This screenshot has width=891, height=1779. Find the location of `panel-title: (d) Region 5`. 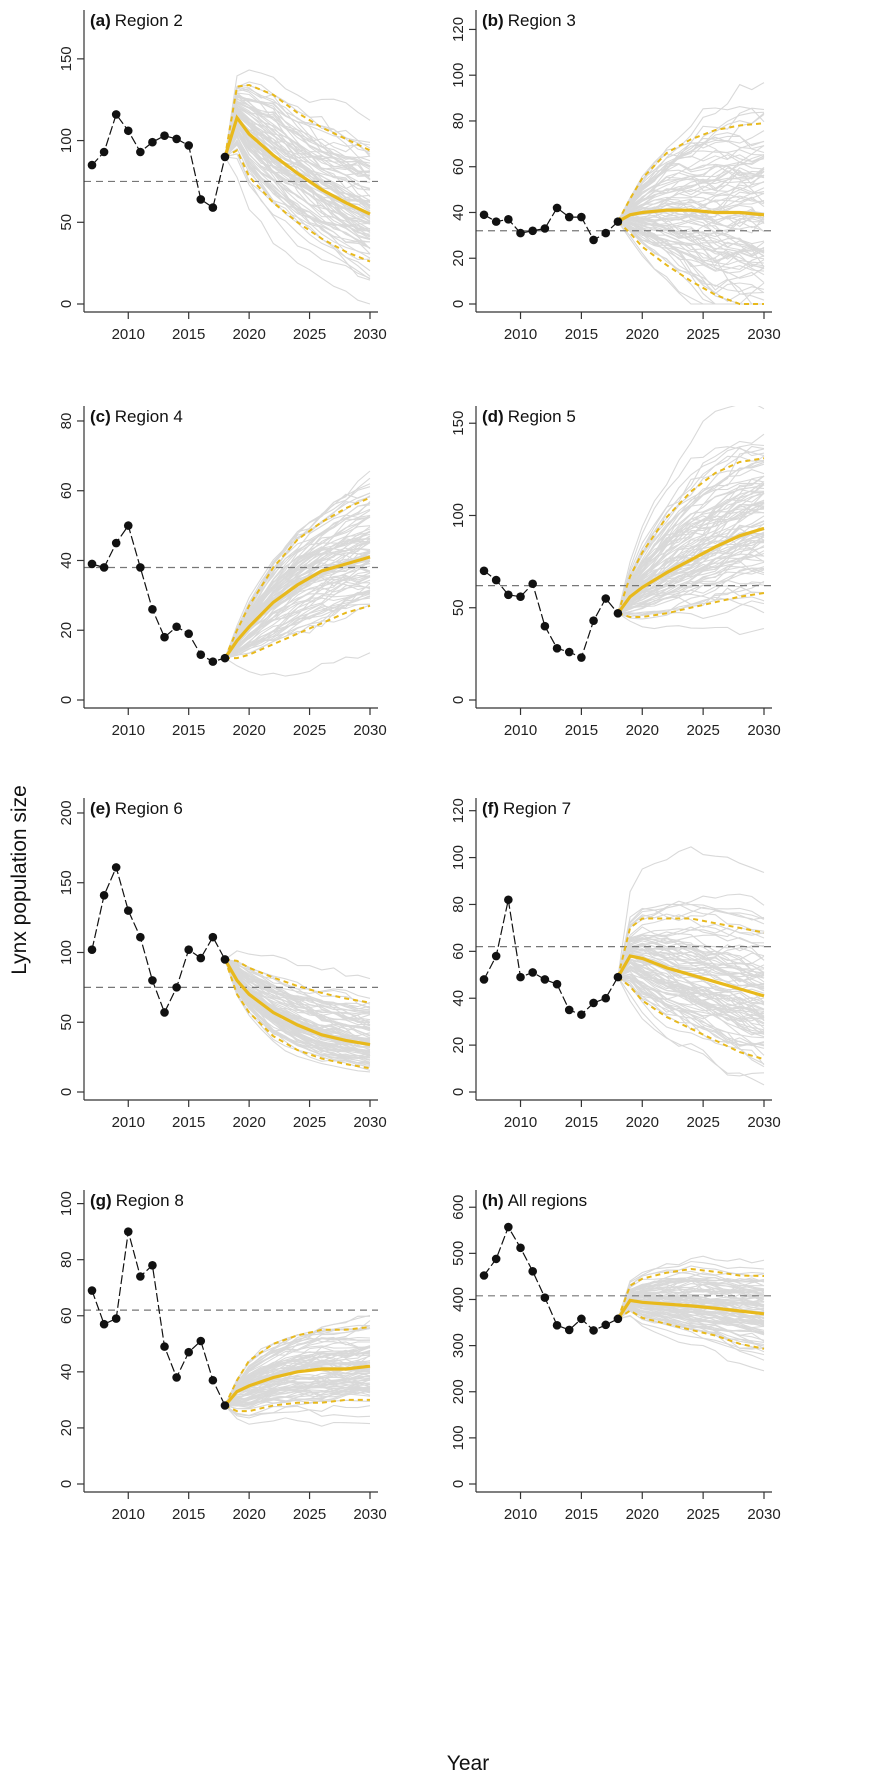

panel-title: (d) Region 5 is located at coordinates (529, 416).